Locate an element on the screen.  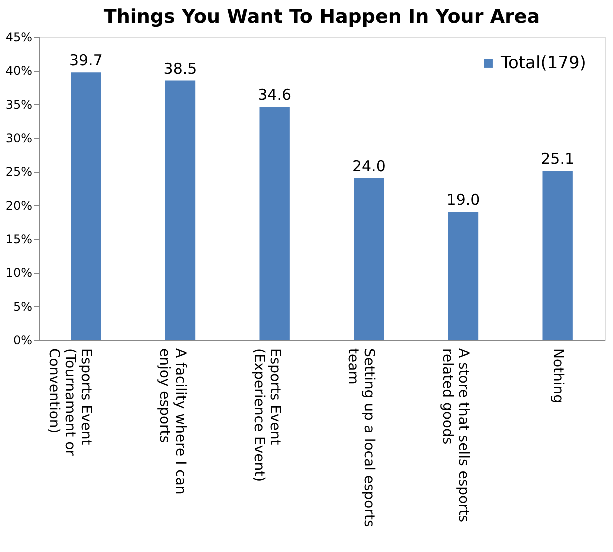
y-tick-label: 0% is located at coordinates (22, 341).